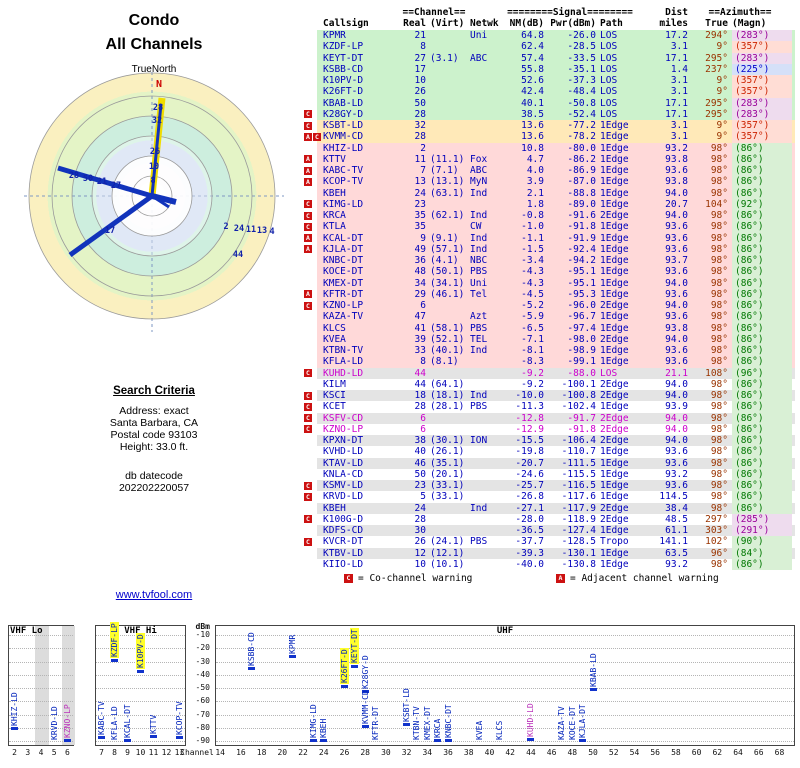 Image resolution: width=800 pixels, height=768 pixels. What do you see at coordinates (447, 272) in the screenshot?
I see `cell-vi: (50.1)` at bounding box center [447, 272].